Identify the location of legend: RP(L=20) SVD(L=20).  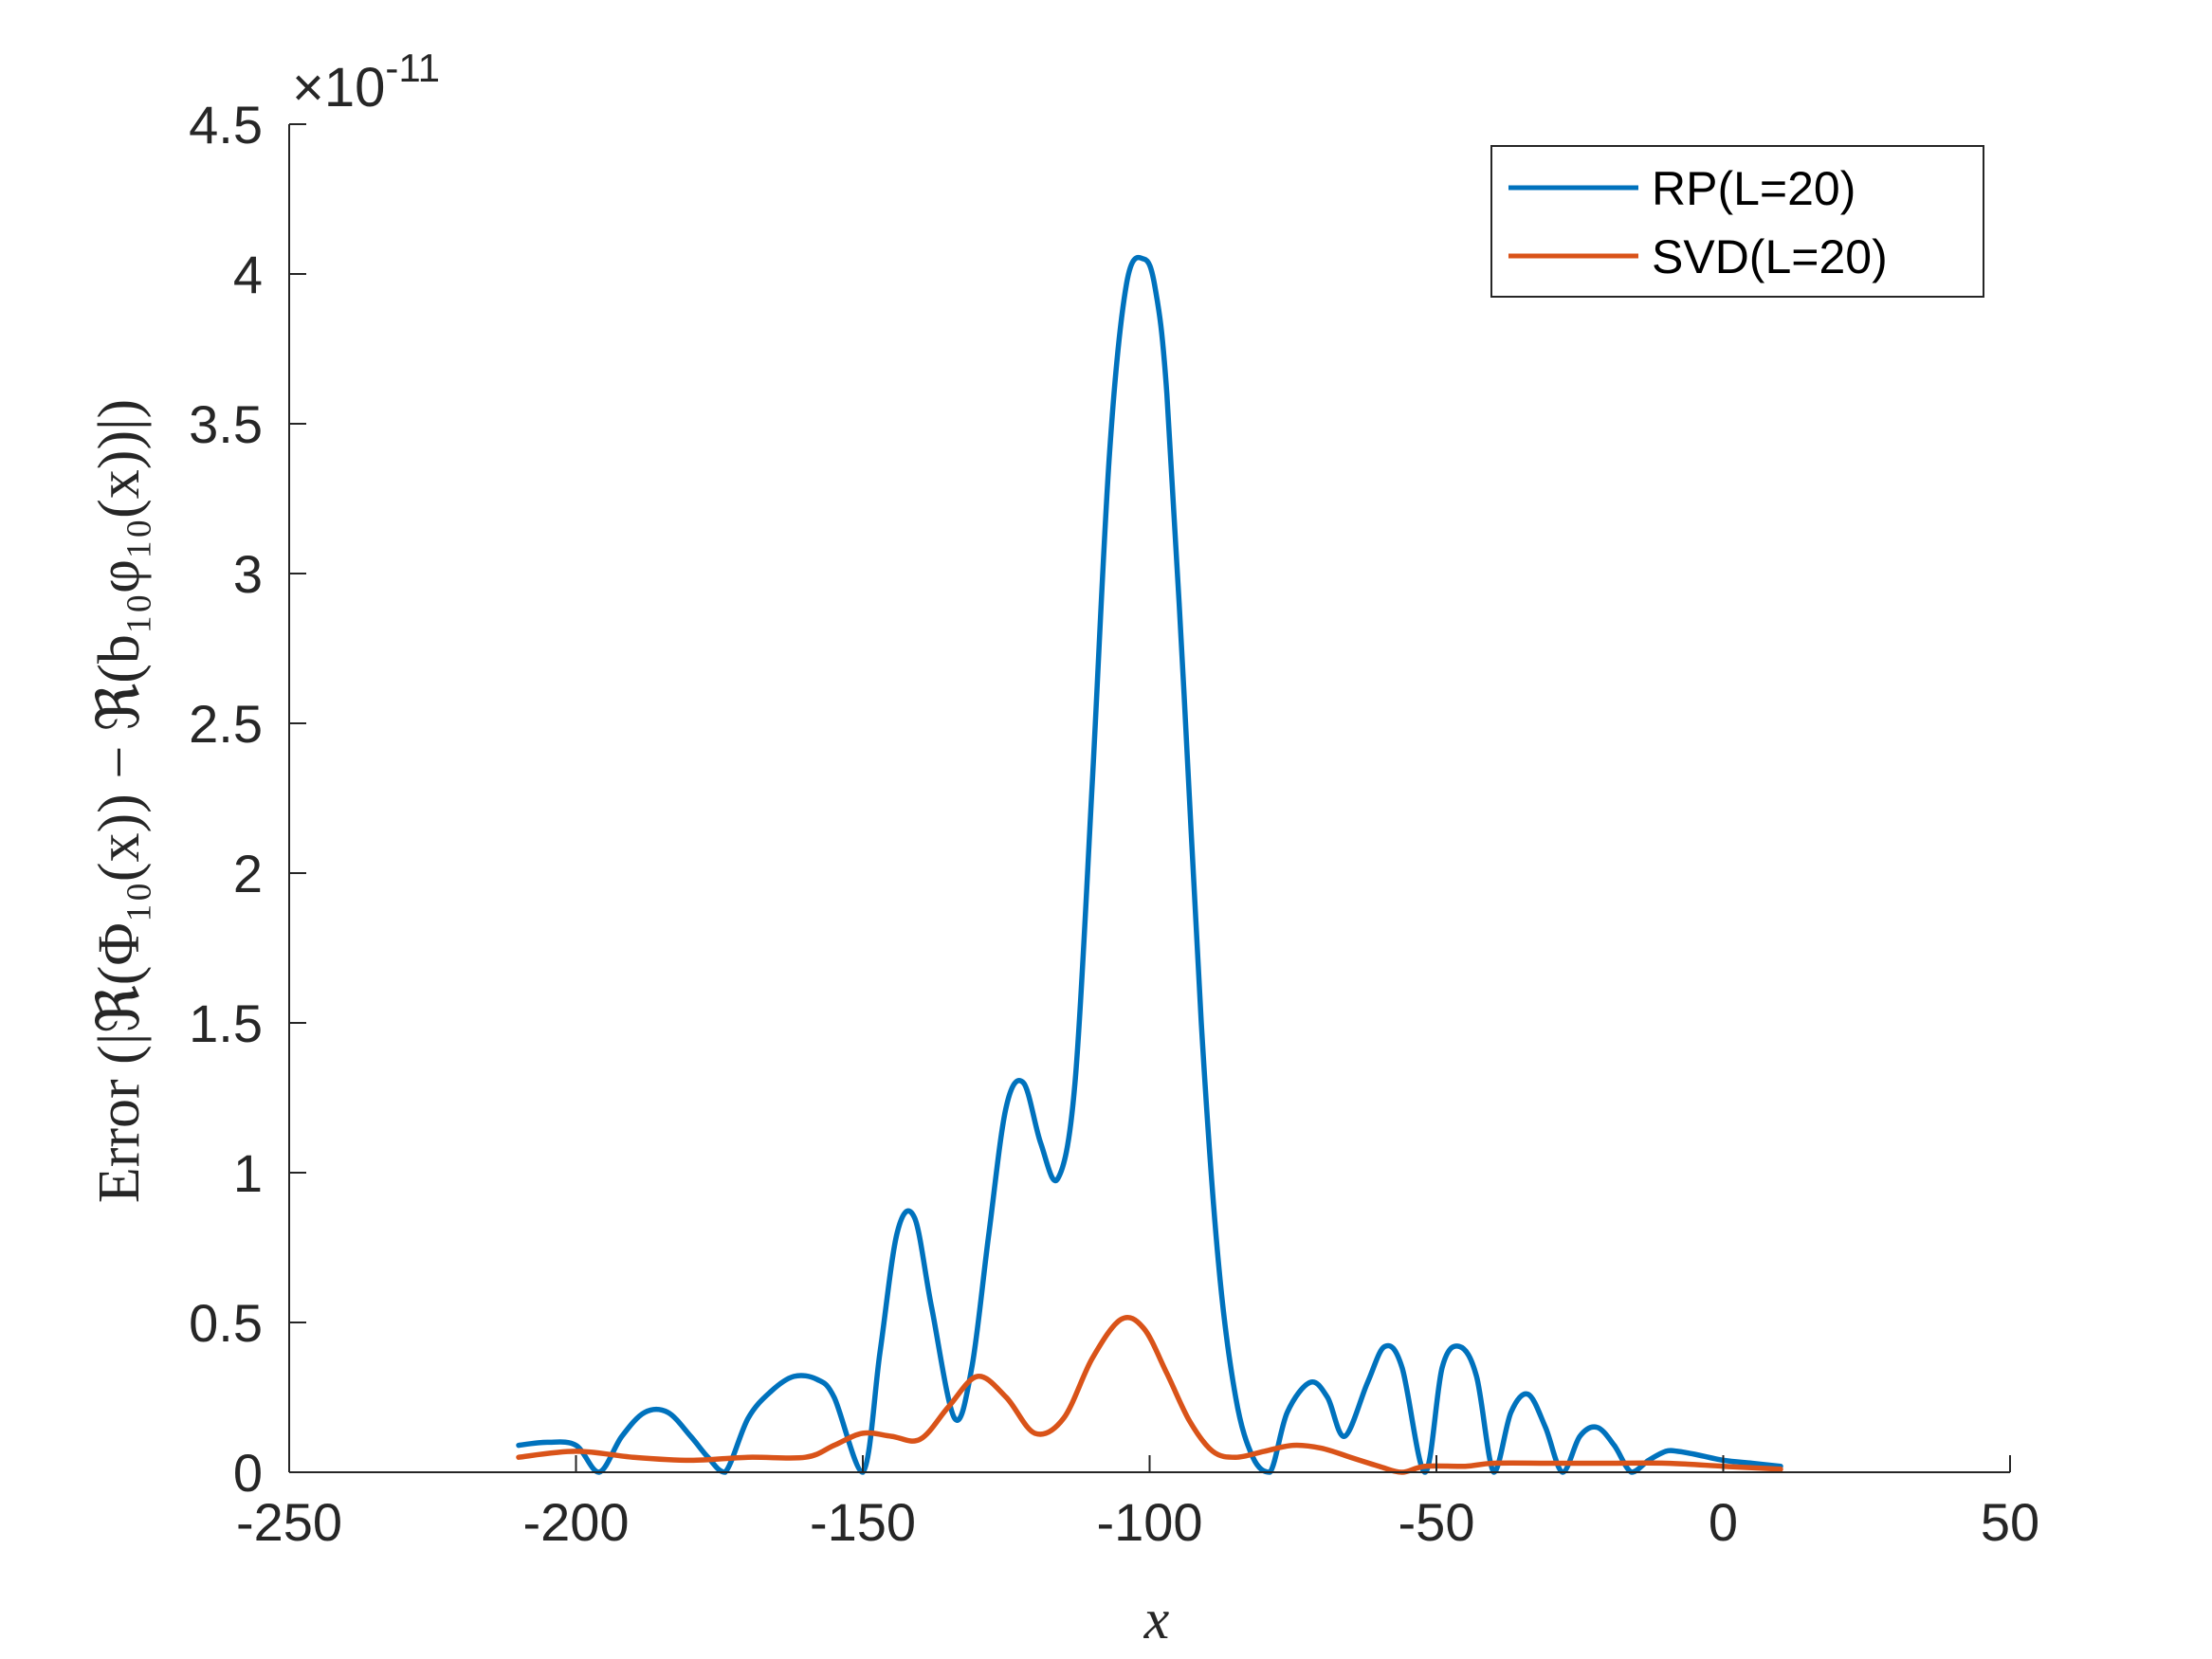
(1737, 221).